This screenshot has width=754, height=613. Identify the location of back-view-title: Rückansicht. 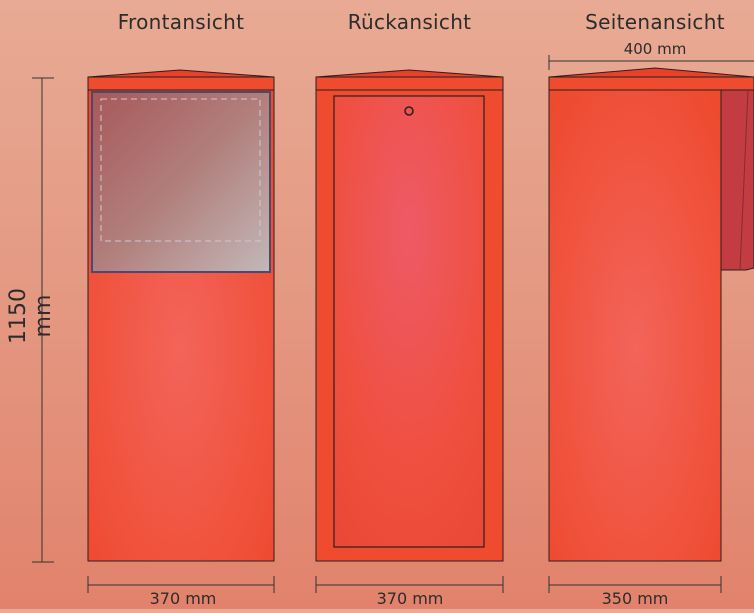
(409, 22).